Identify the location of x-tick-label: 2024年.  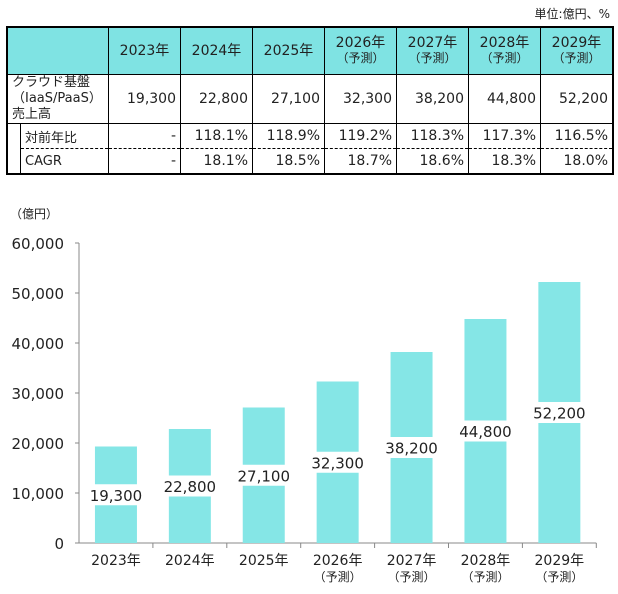
(190, 561).